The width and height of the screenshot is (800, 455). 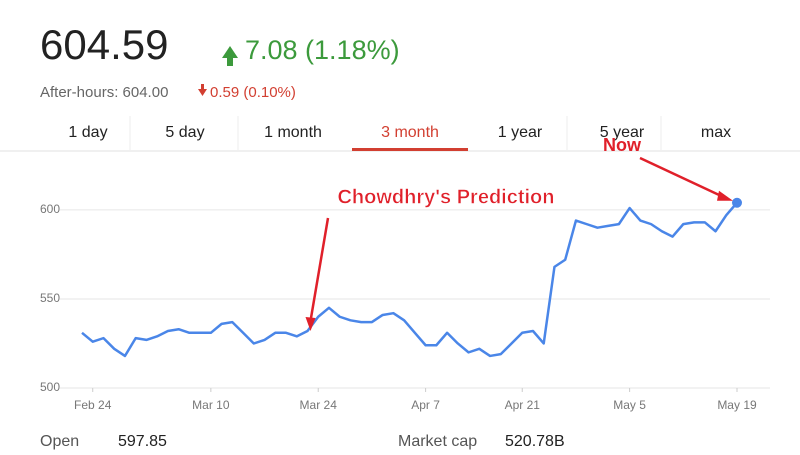 I want to click on x-tick-label: Apr 7, so click(x=425, y=405).